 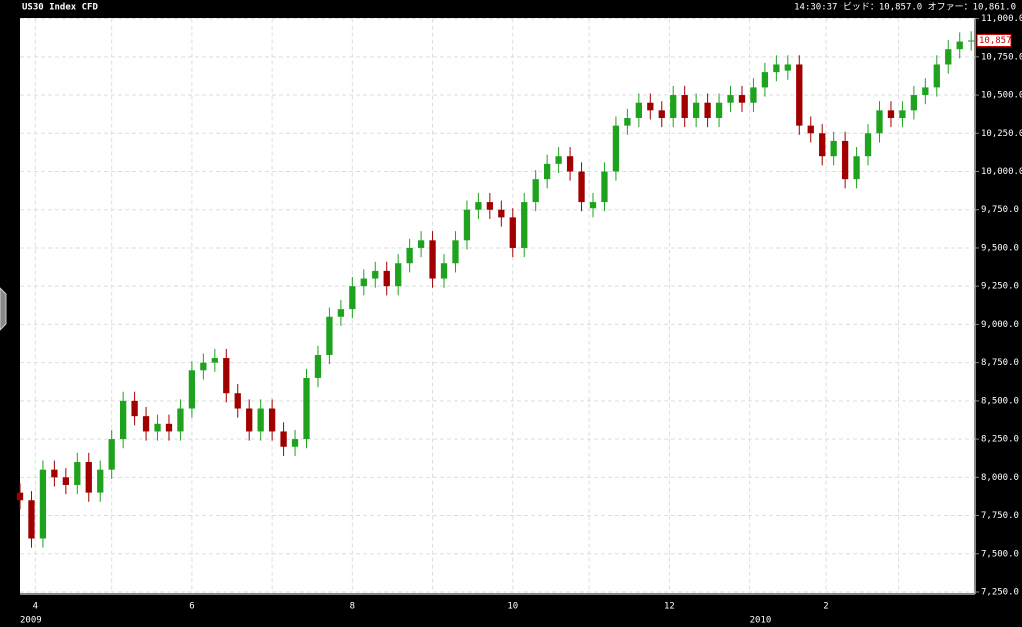 What do you see at coordinates (1000, 287) in the screenshot?
I see `y-tick-label: 9,250.0` at bounding box center [1000, 287].